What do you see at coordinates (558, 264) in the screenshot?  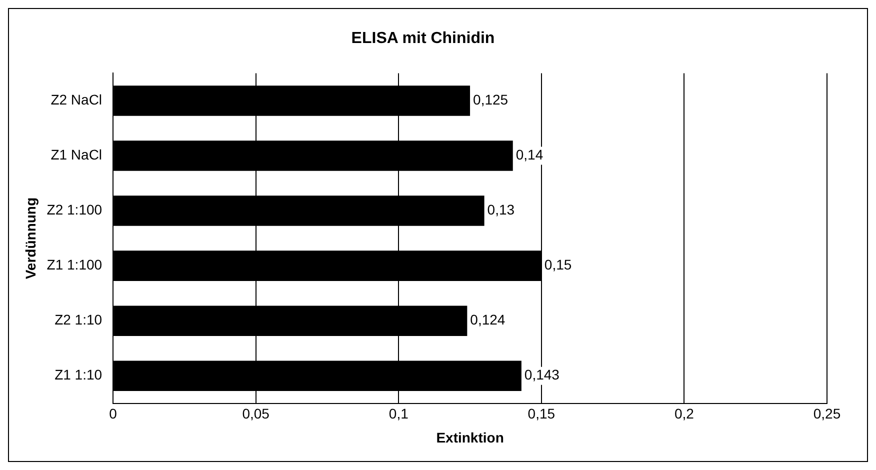 I see `data-label: 0,15` at bounding box center [558, 264].